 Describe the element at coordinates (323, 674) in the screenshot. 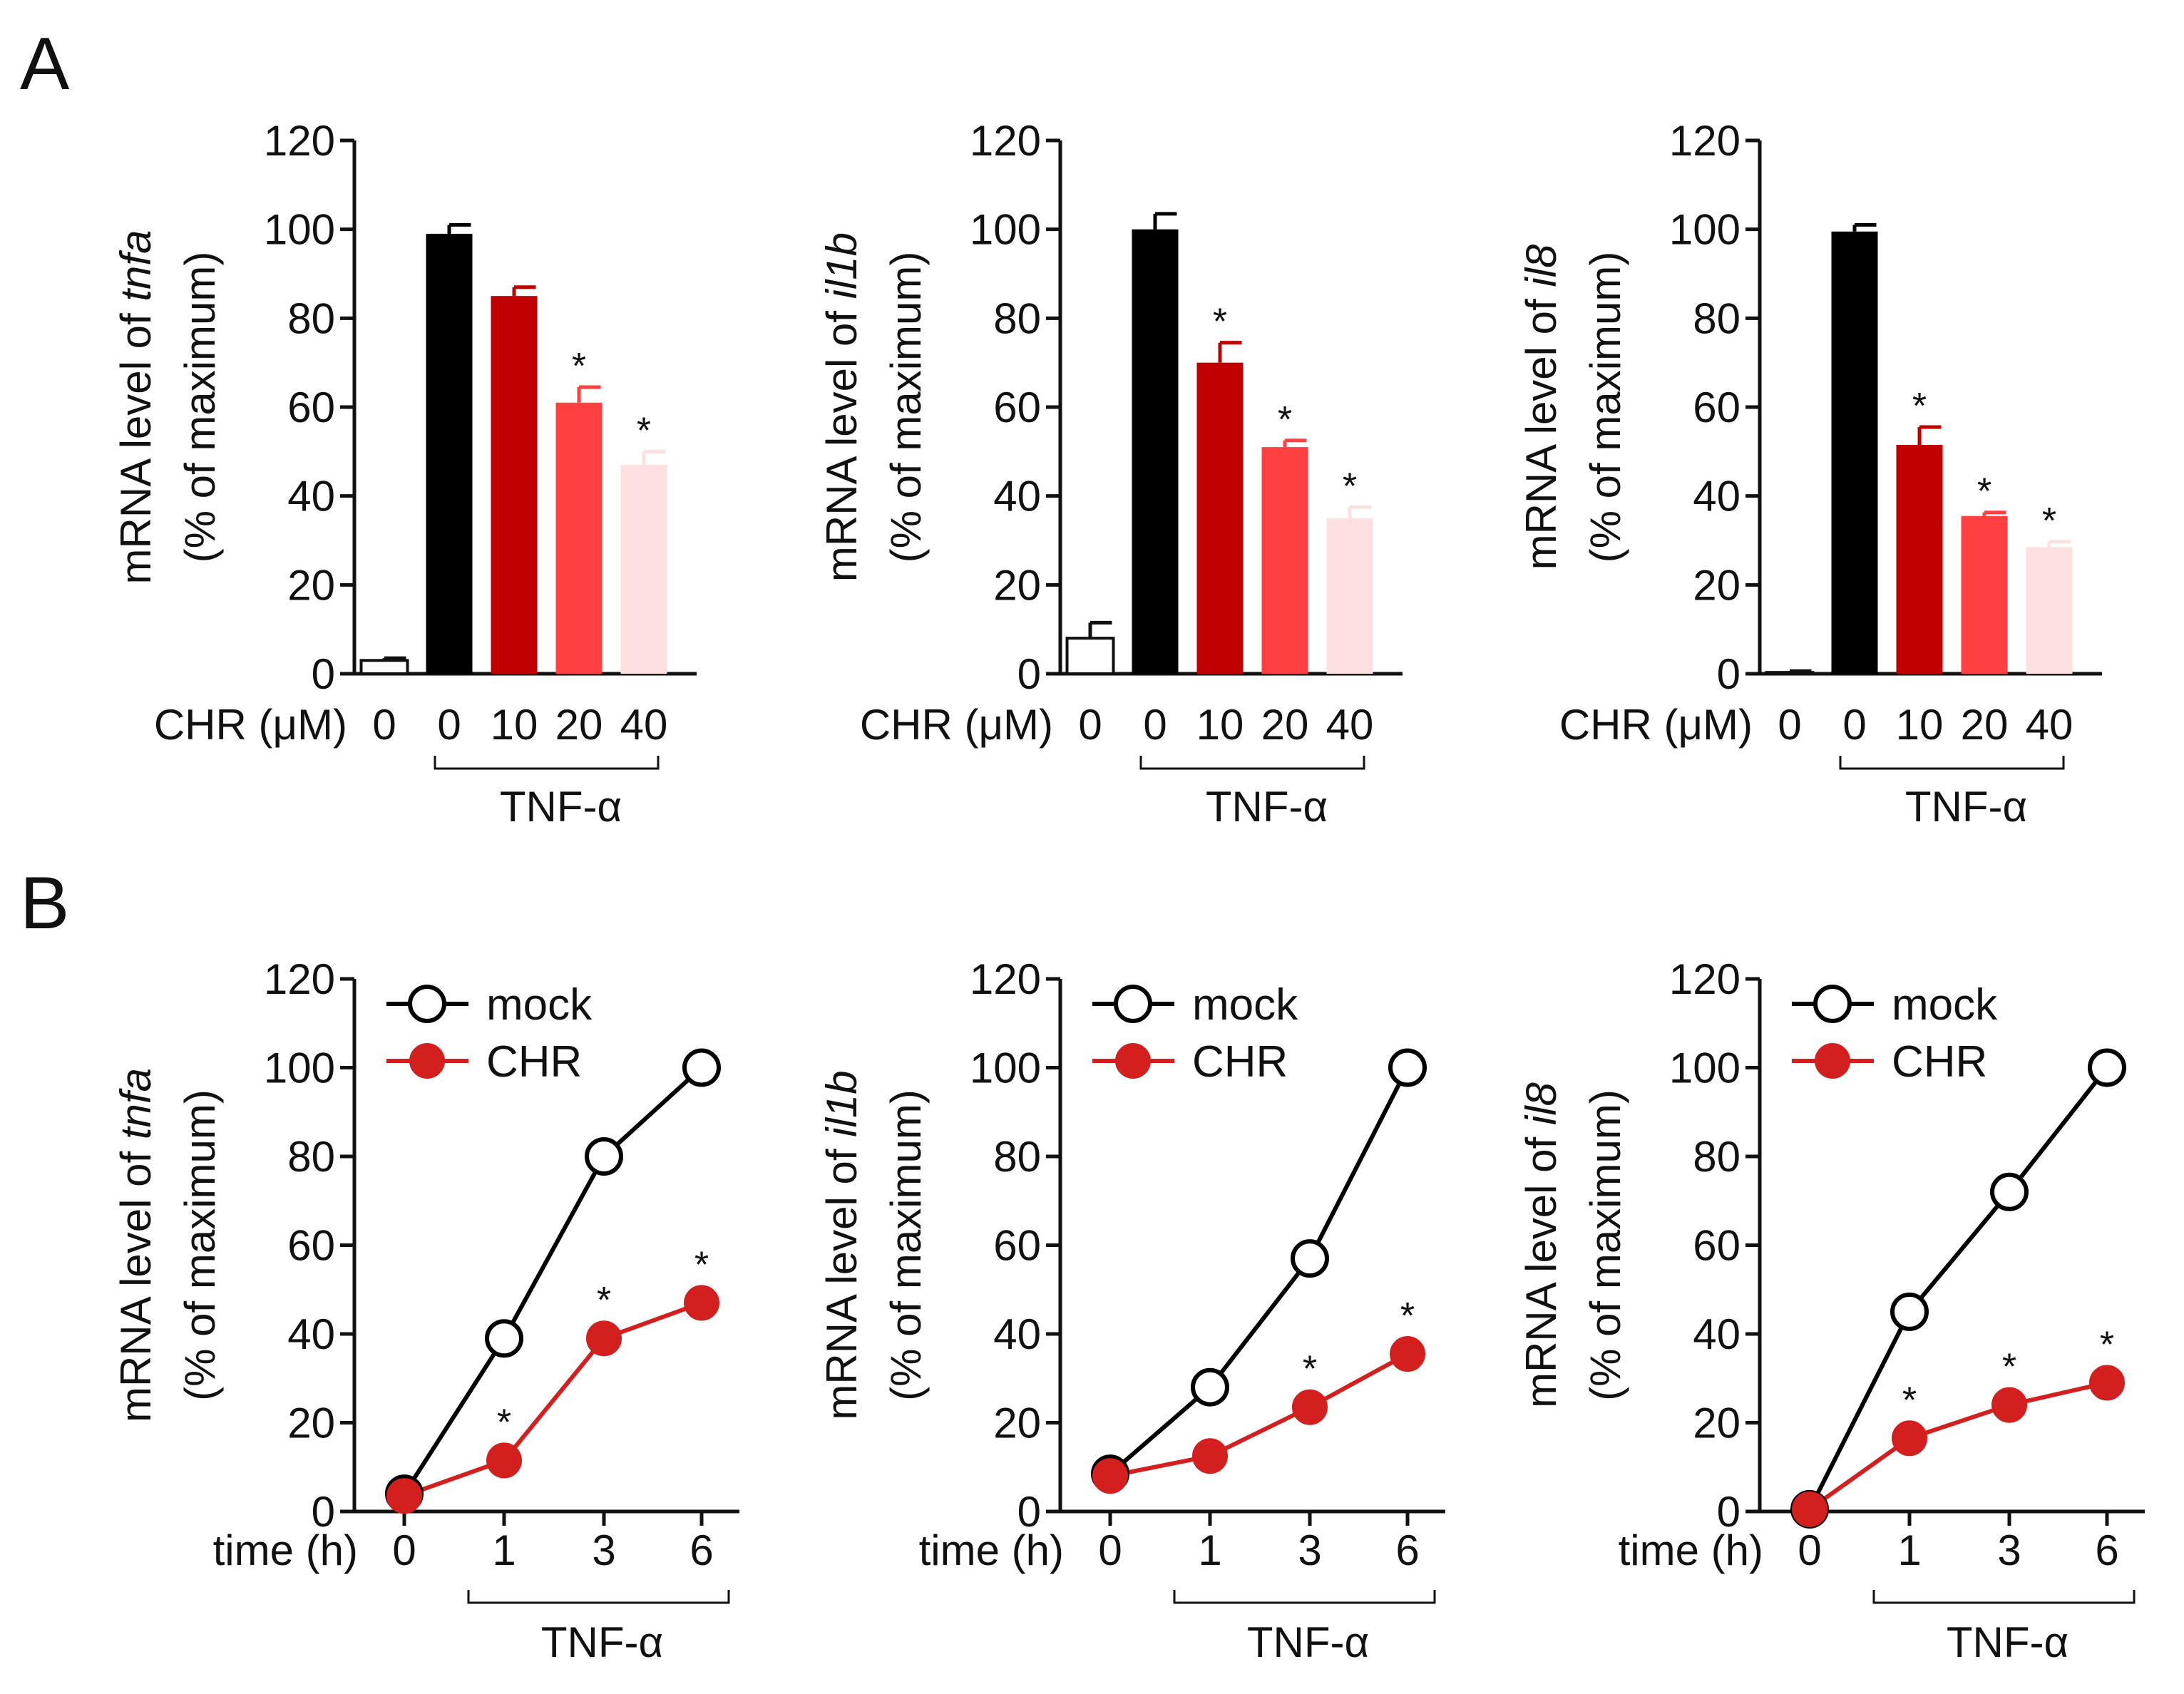

I see `y-tick-label: 0` at that location.